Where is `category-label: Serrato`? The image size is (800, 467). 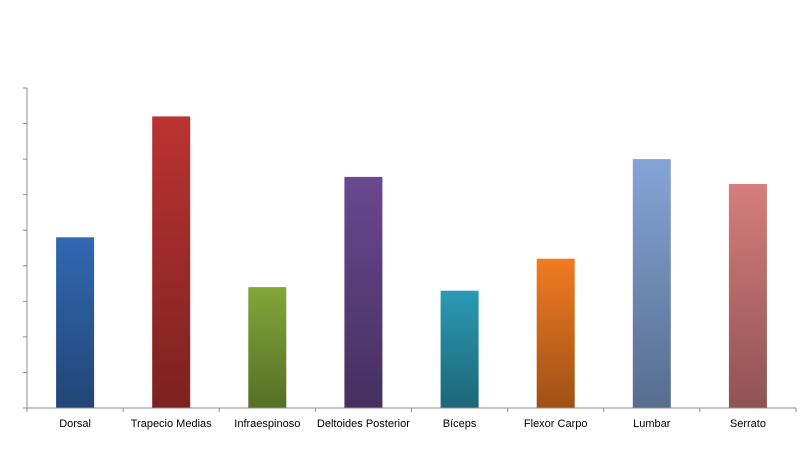
category-label: Serrato is located at coordinates (748, 424).